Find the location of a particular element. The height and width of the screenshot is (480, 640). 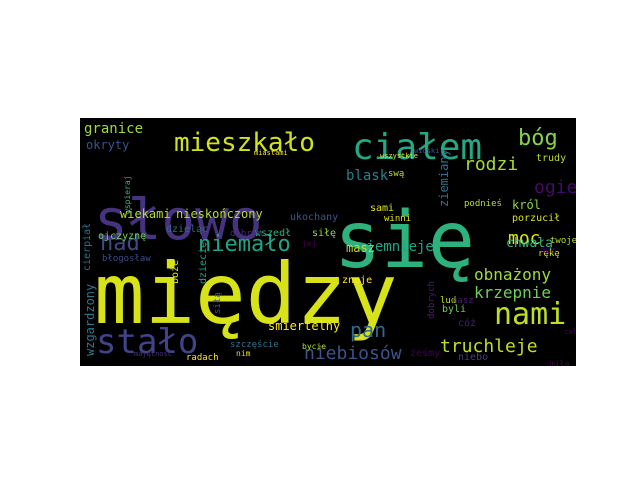

cloud-word: obnażony is located at coordinates (512, 274).